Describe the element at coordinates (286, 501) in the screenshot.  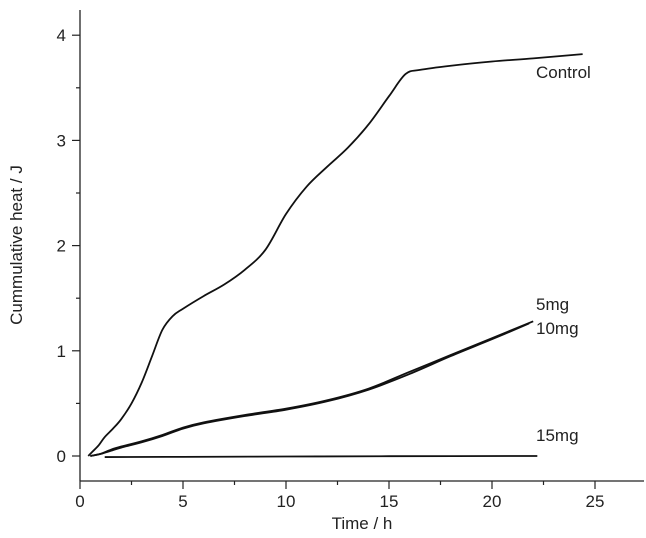
I see `x-tick-label: 10` at that location.